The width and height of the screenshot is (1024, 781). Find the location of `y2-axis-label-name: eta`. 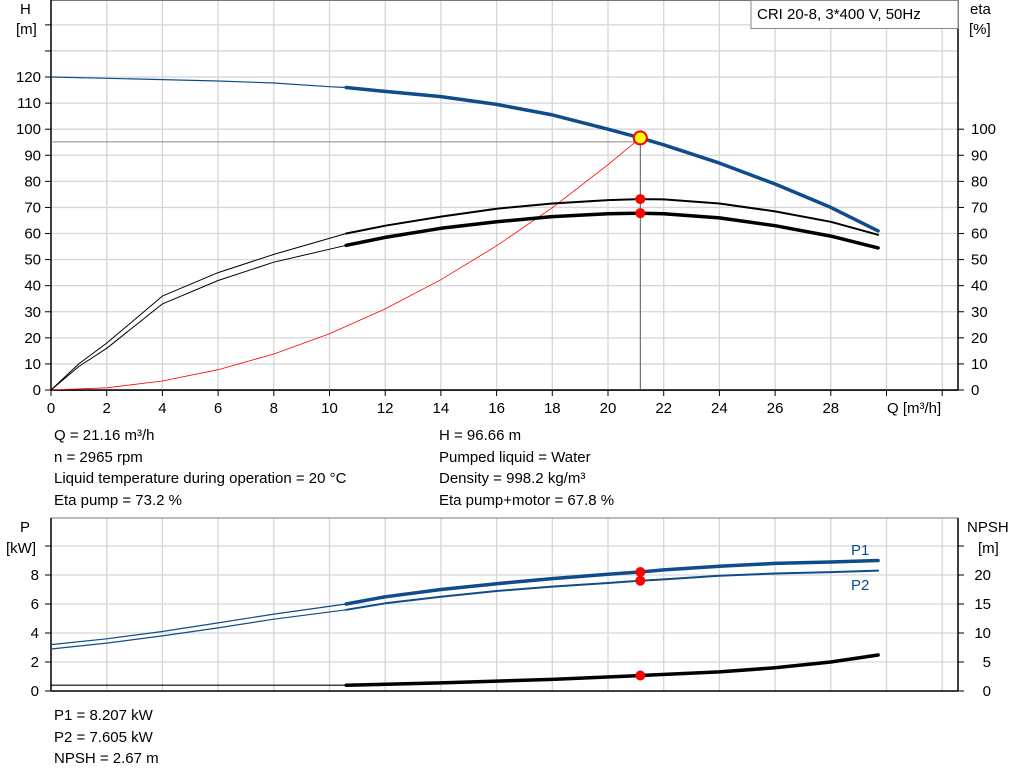

y2-axis-label-name: eta is located at coordinates (981, 9).